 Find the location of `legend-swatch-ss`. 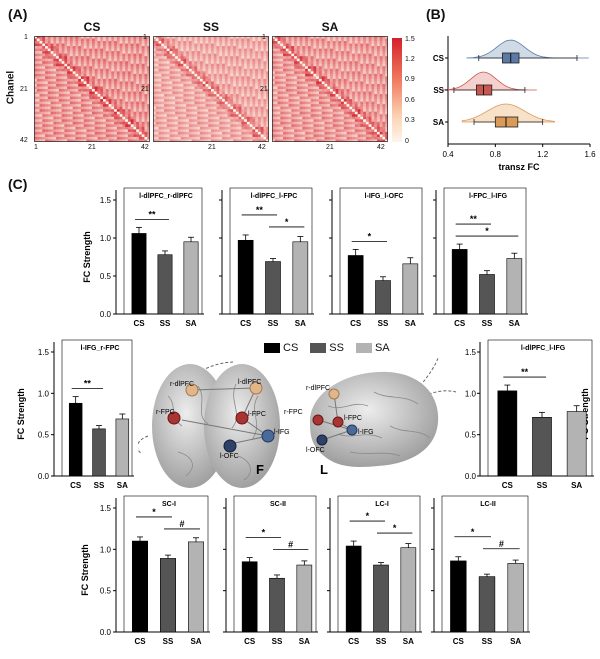

legend-swatch-ss is located at coordinates (318, 348).